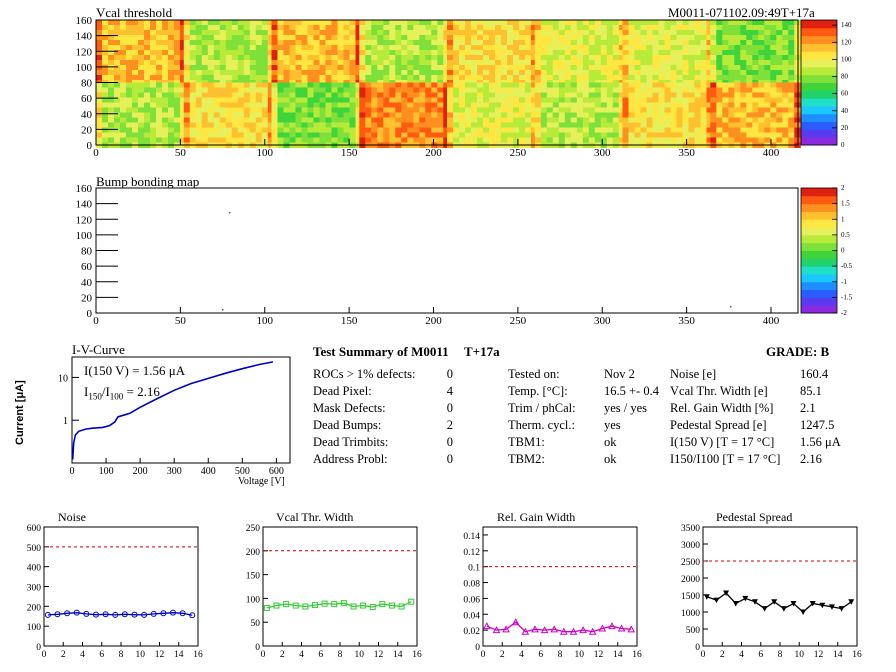  I want to click on colorbar-label: 2, so click(843, 188).